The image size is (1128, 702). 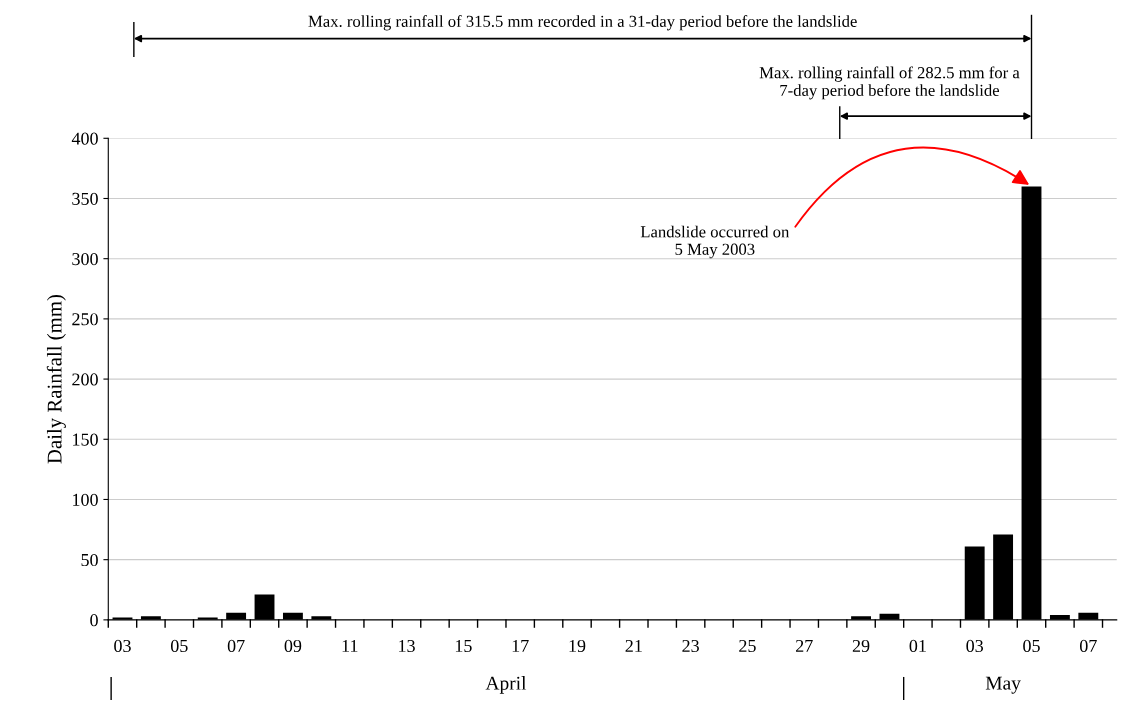 I want to click on x-tick-label: 17, so click(x=520, y=645).